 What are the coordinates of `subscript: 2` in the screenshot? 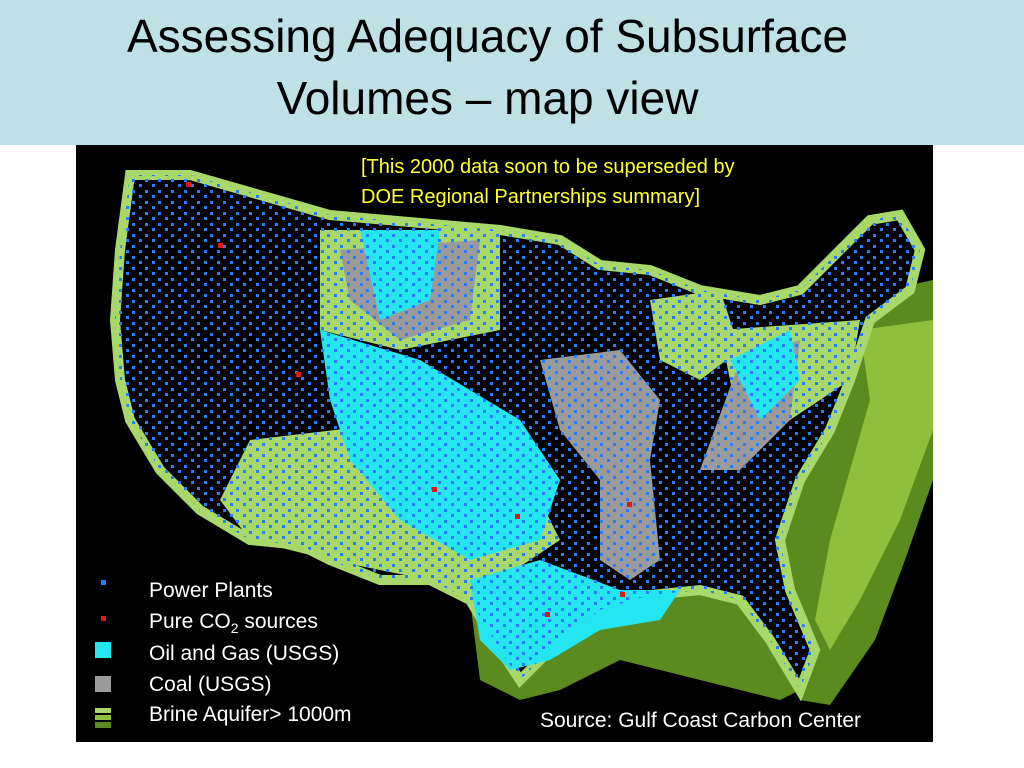 It's located at (234, 628).